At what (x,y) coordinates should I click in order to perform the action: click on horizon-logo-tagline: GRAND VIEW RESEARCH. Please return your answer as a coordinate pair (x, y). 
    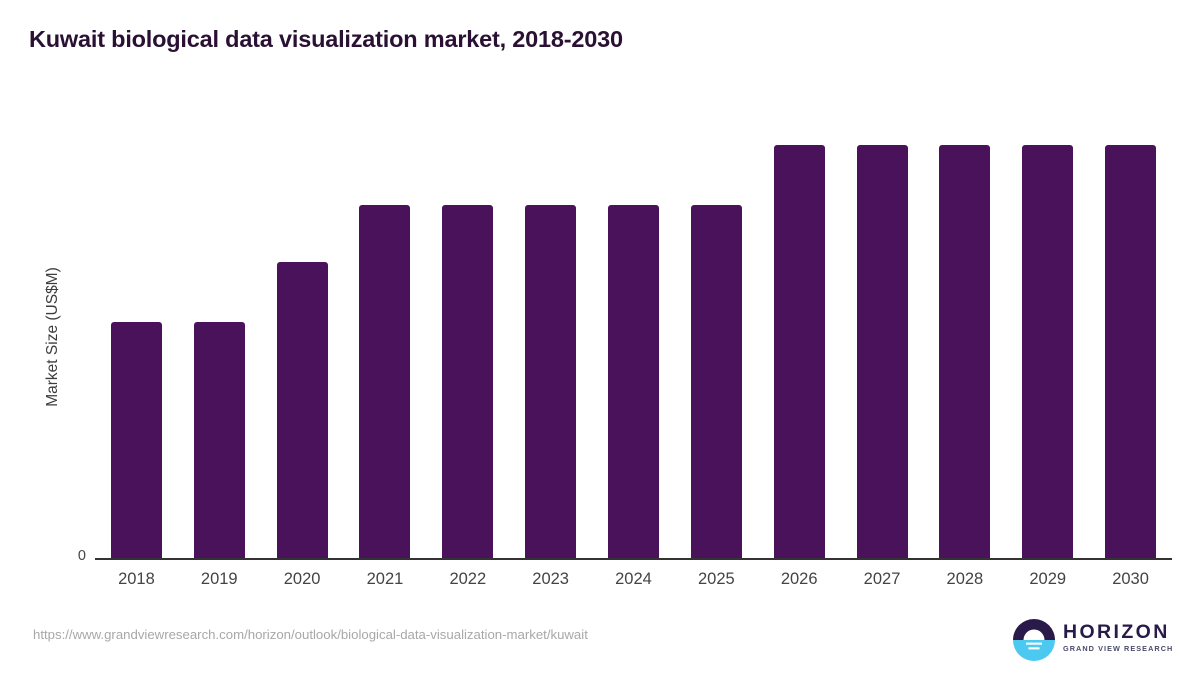
    Looking at the image, I should click on (1118, 648).